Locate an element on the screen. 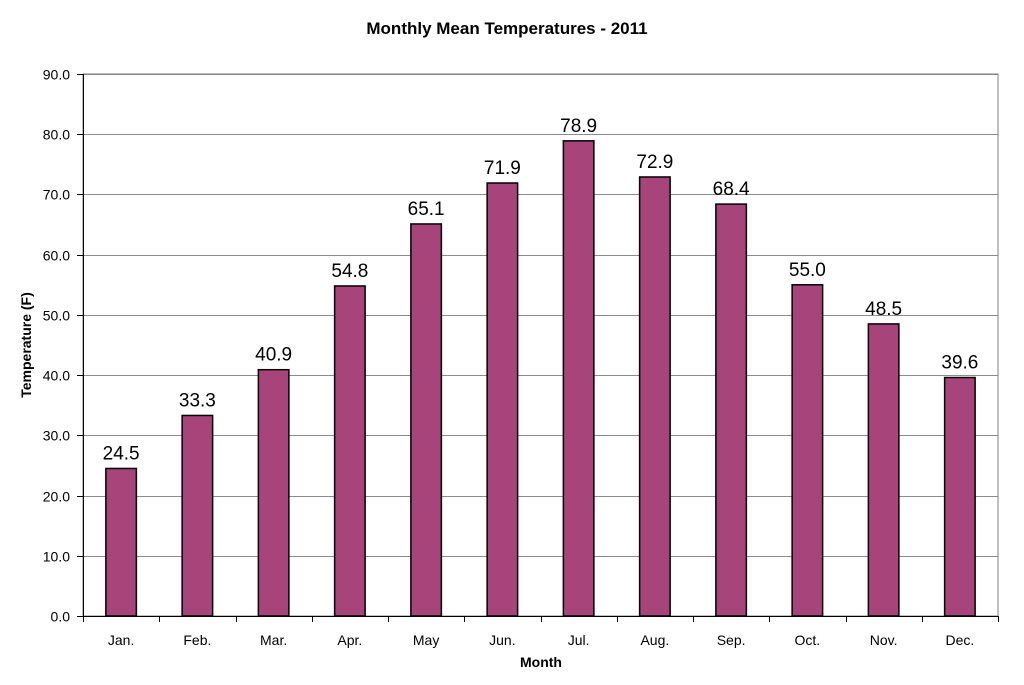 This screenshot has height=685, width=1024. y-tick-label: 10.0 is located at coordinates (56, 557).